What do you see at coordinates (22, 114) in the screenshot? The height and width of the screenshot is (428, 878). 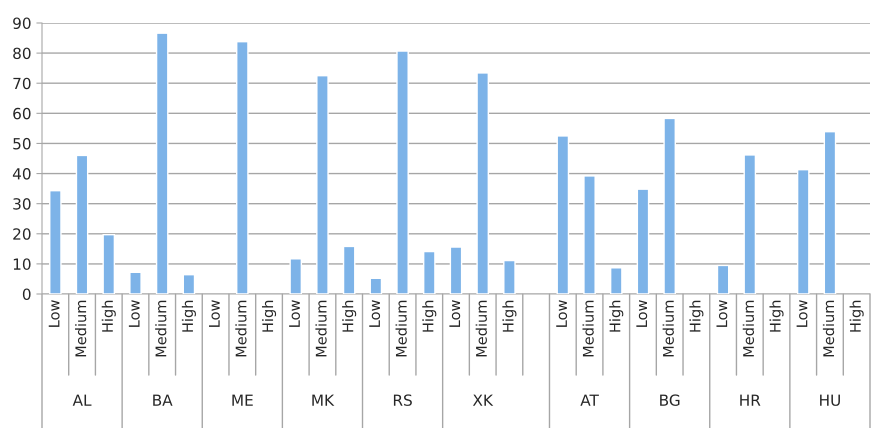 I see `y-tick-label: 60` at bounding box center [22, 114].